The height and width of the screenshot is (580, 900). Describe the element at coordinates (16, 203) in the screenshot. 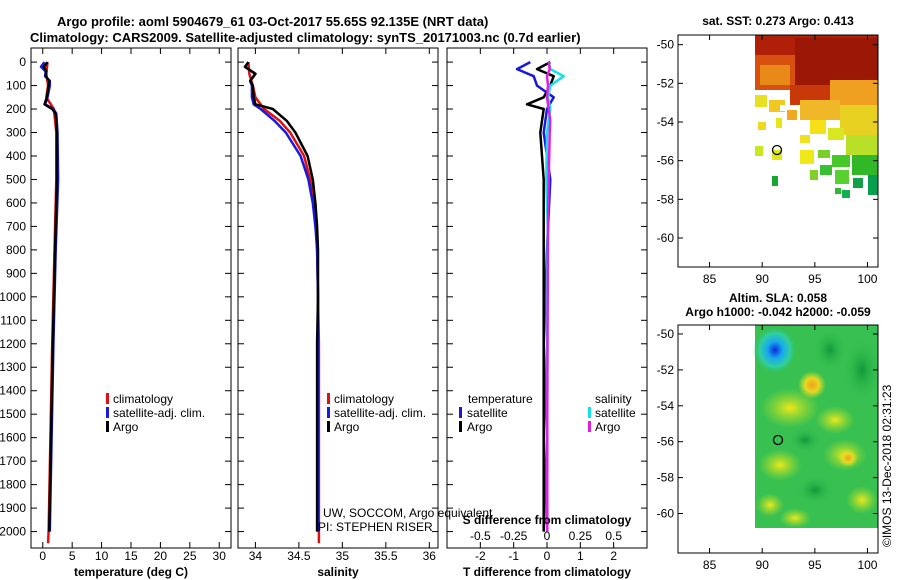

I see `depth-tick-label: 600` at that location.